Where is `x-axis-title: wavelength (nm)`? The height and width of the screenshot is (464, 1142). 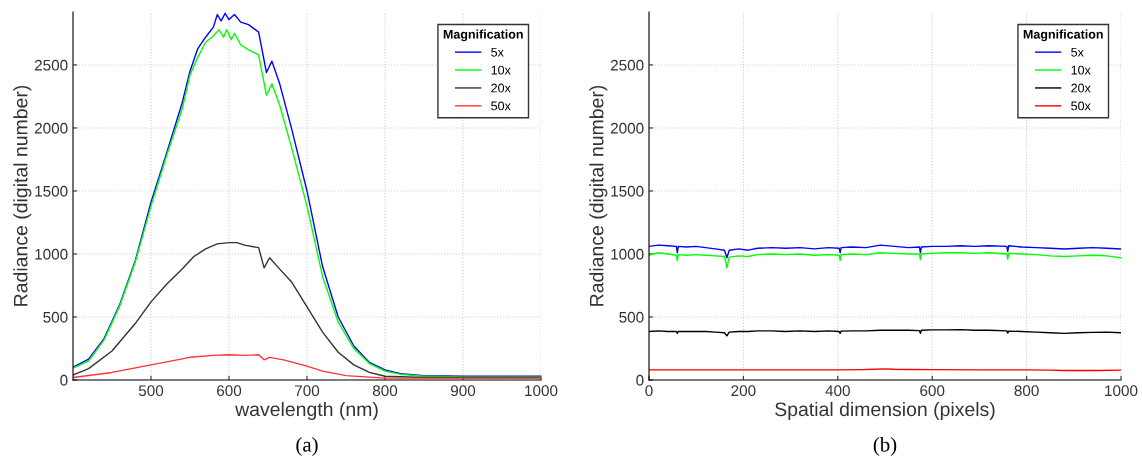
x-axis-title: wavelength (nm) is located at coordinates (306, 411).